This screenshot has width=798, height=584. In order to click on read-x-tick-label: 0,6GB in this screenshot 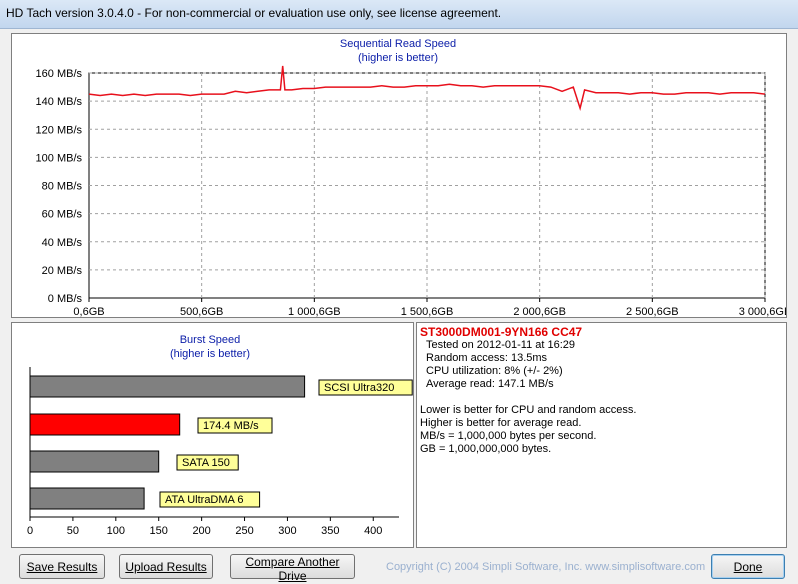, I will do `click(88, 311)`.